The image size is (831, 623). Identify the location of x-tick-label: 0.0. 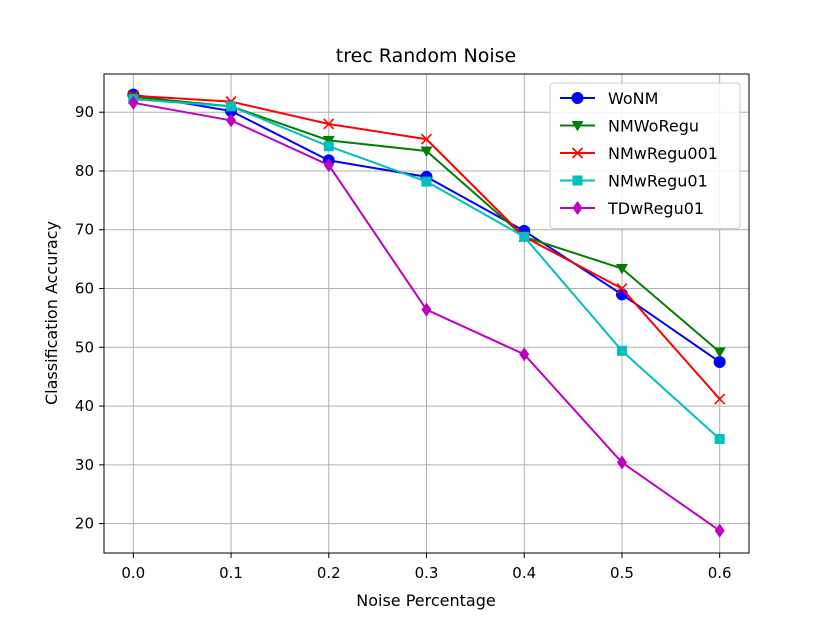
(133, 573).